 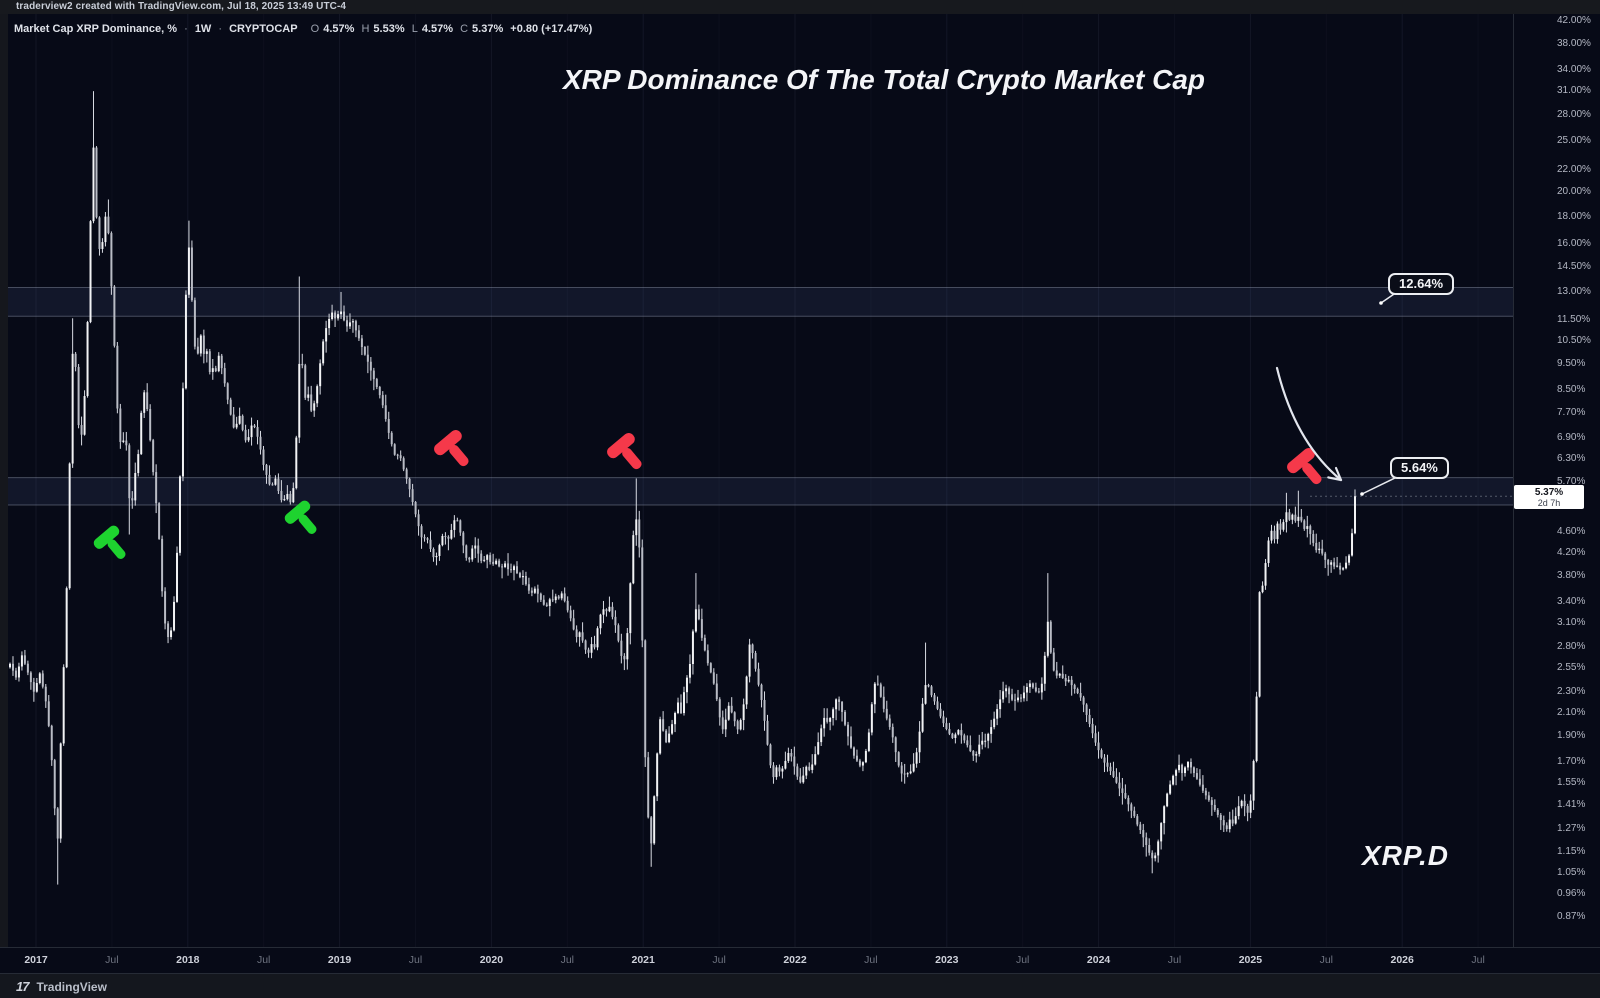 I want to click on tradingview-brand: TradingView, so click(x=71, y=986).